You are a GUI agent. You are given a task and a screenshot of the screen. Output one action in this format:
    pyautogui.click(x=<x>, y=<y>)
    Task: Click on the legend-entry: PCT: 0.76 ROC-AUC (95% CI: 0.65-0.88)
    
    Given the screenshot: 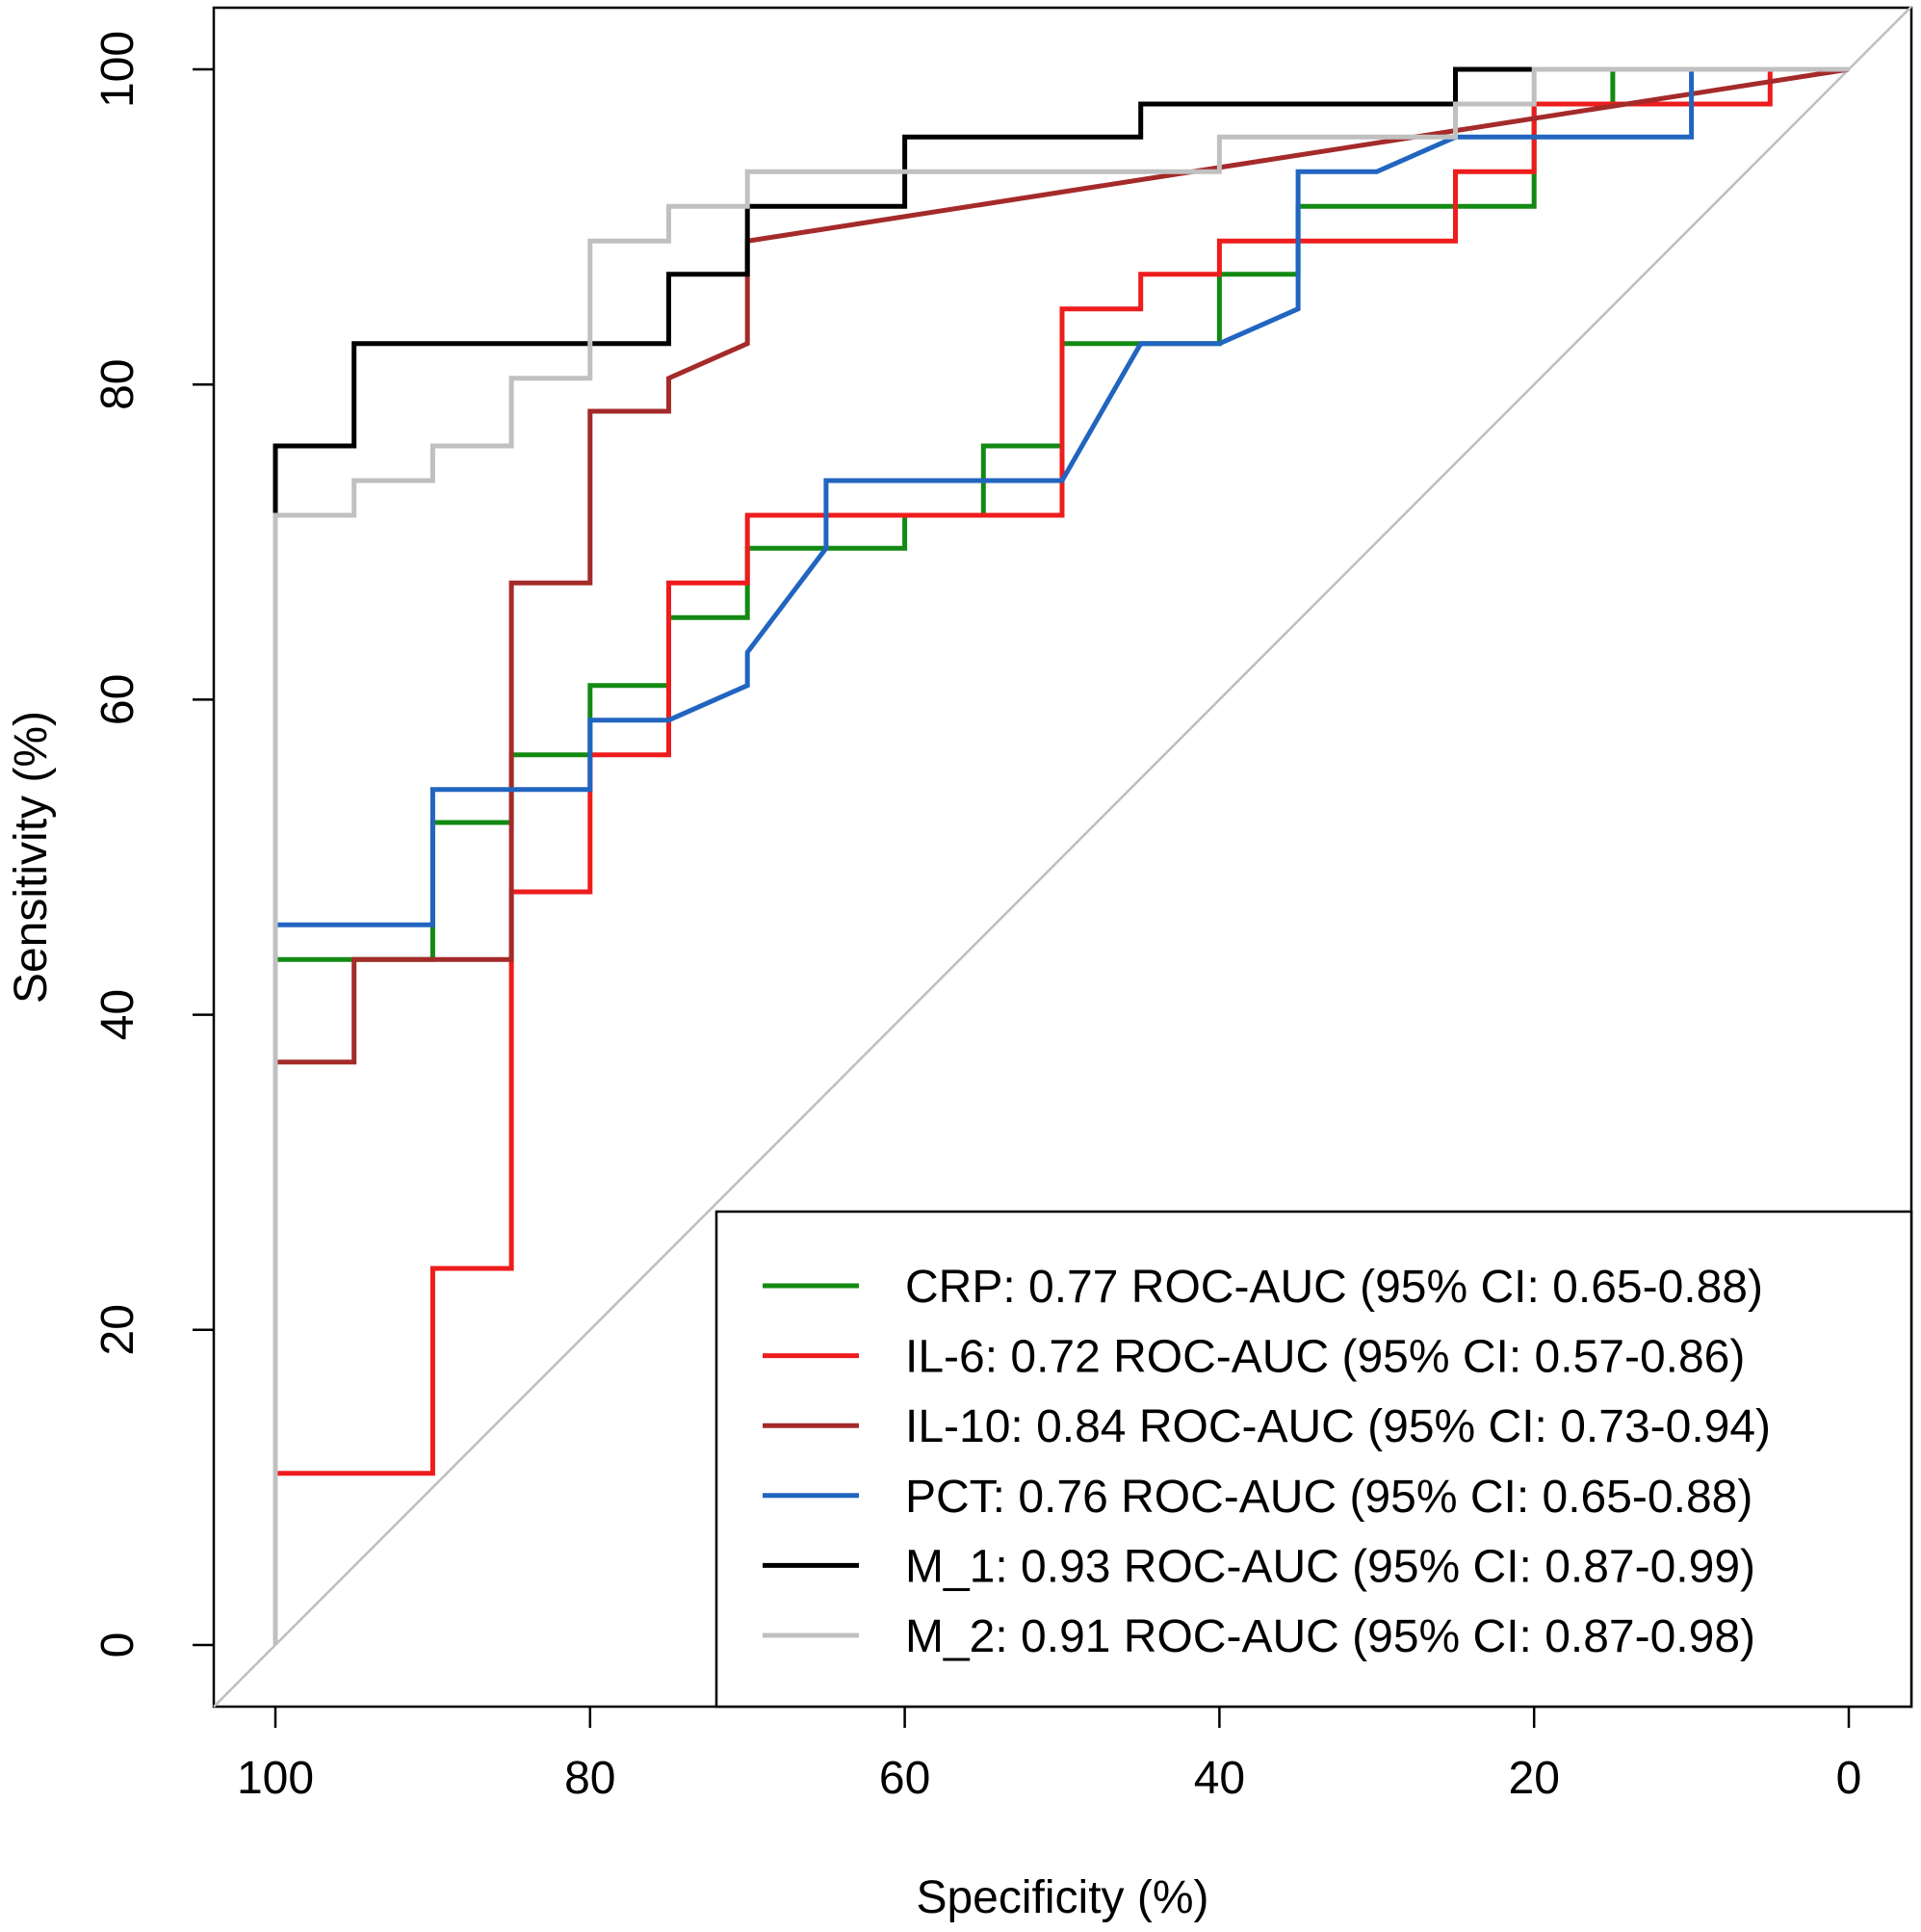 What is the action you would take?
    pyautogui.click(x=1257, y=1497)
    